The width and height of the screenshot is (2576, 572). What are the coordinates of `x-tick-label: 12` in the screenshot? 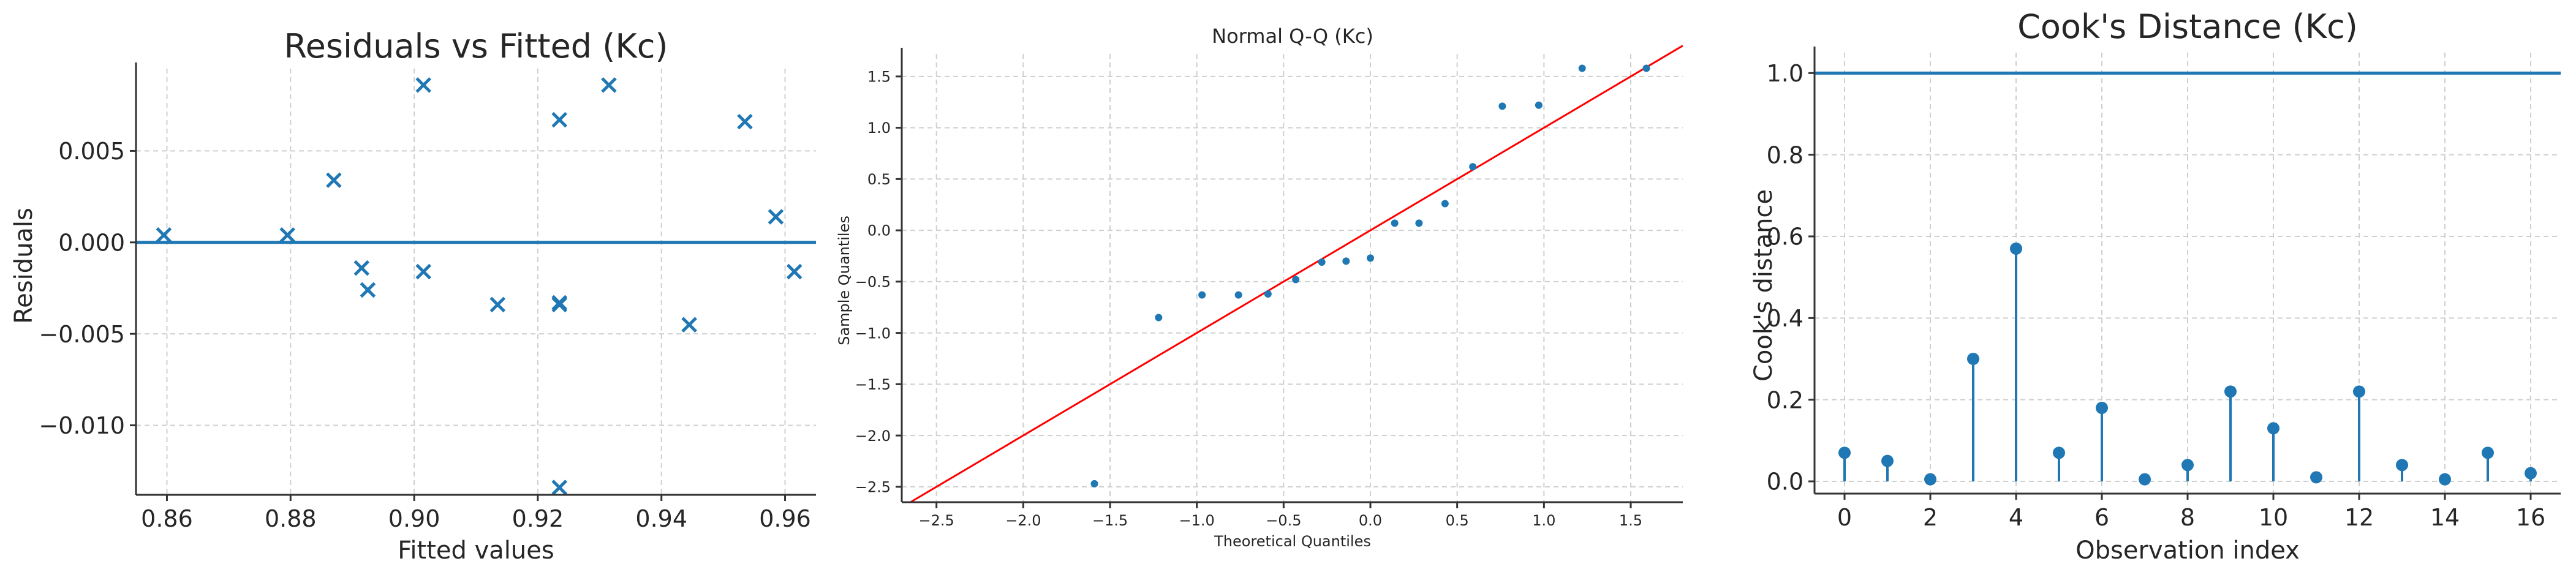 It's located at (2359, 517).